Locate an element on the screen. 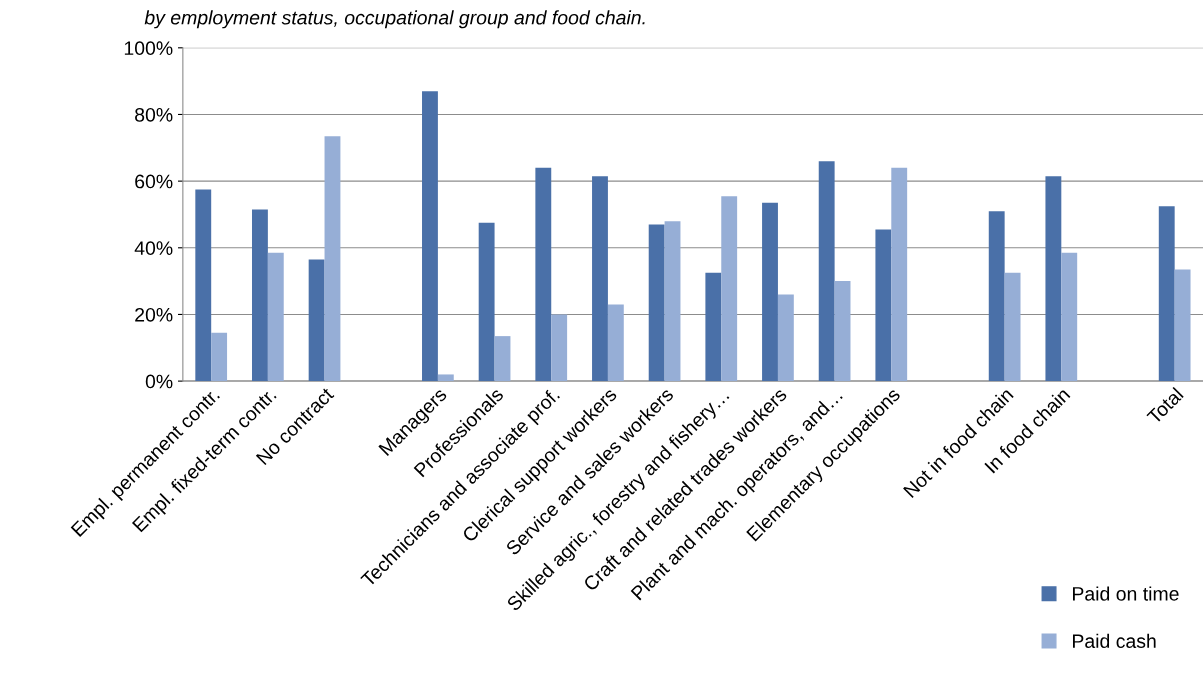 The height and width of the screenshot is (683, 1203). y-tick-label: 100% is located at coordinates (148, 48).